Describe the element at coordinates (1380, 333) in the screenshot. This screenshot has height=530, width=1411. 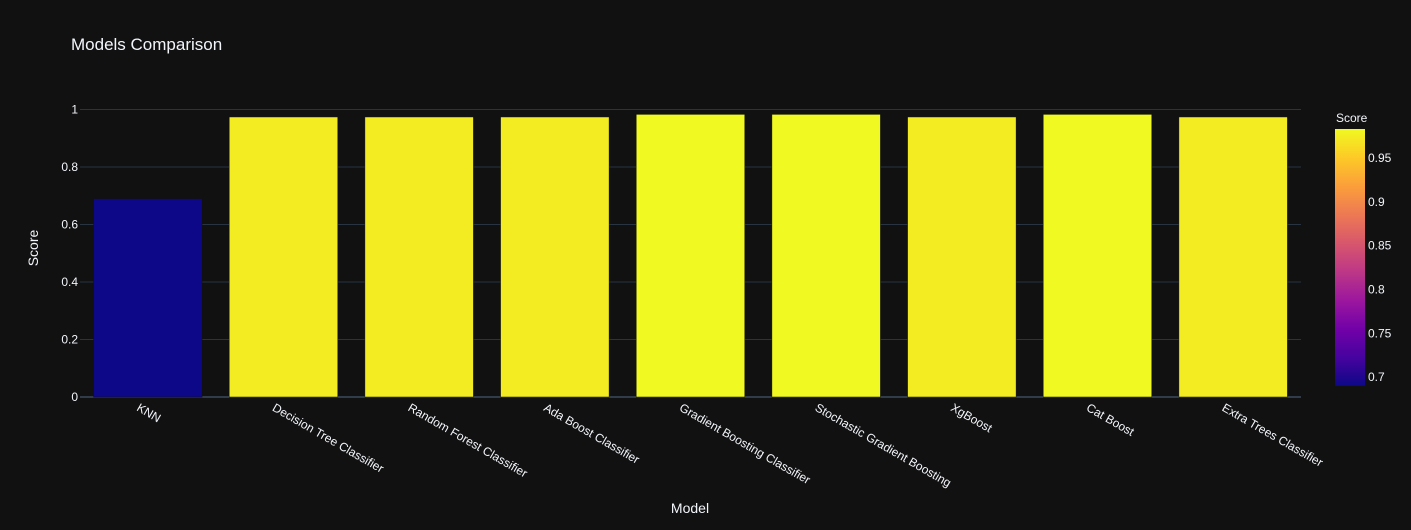
I see `colorbar-tick-label: 0.75` at that location.